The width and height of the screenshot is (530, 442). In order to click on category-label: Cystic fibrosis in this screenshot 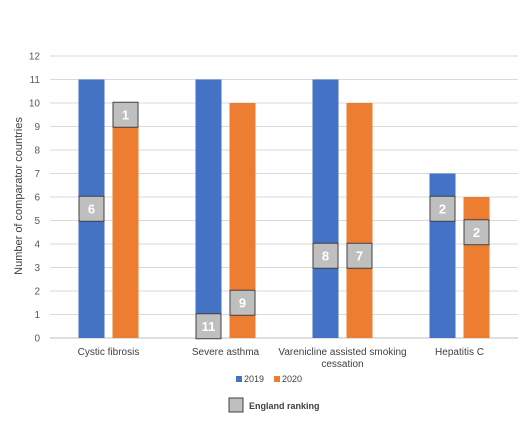, I will do `click(109, 352)`.